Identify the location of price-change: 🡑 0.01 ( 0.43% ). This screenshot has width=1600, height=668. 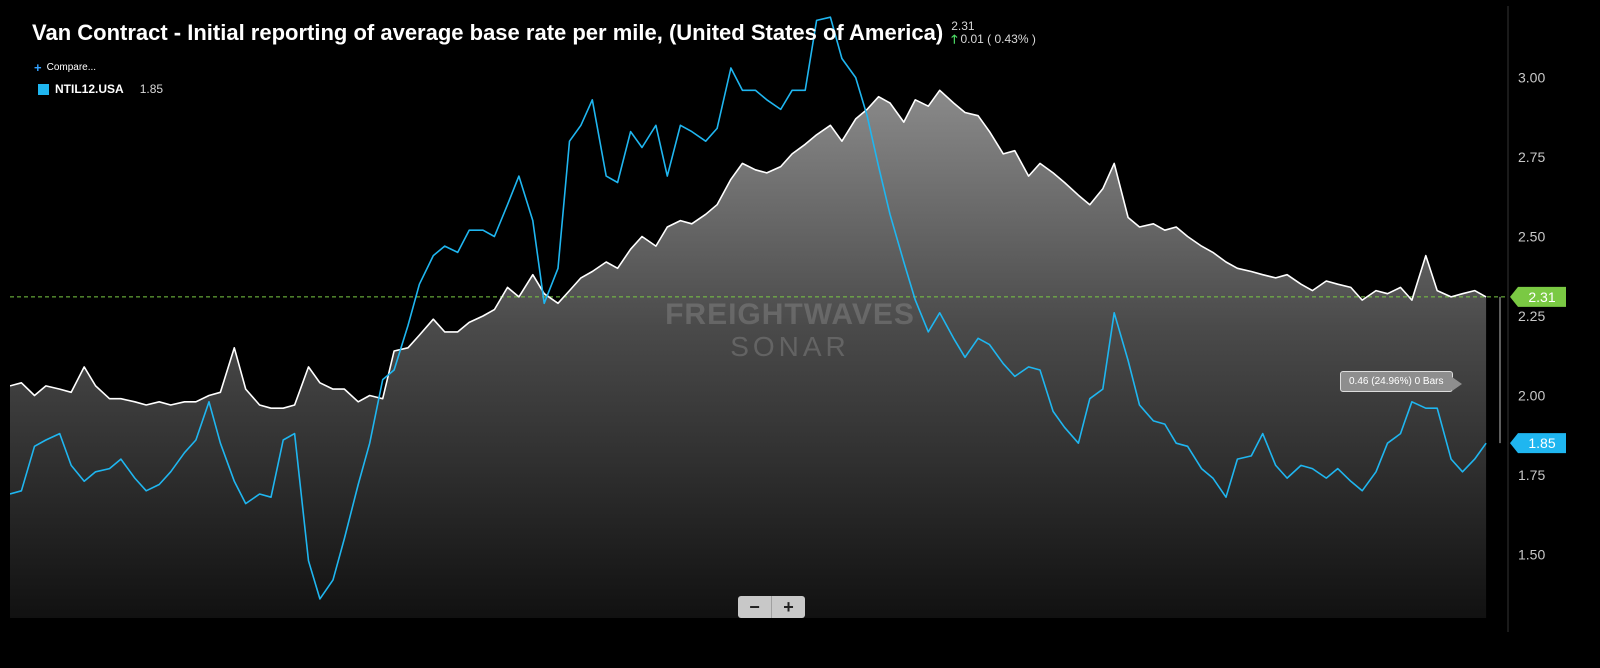
(993, 39).